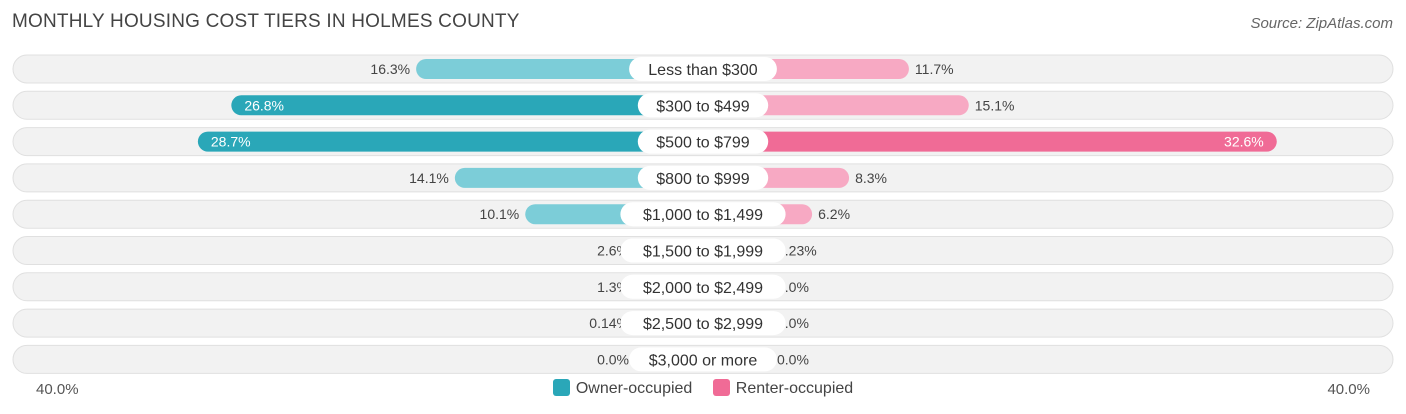 This screenshot has width=1406, height=414. Describe the element at coordinates (609, 323) in the screenshot. I see `owner-value-label: 0.14%` at that location.